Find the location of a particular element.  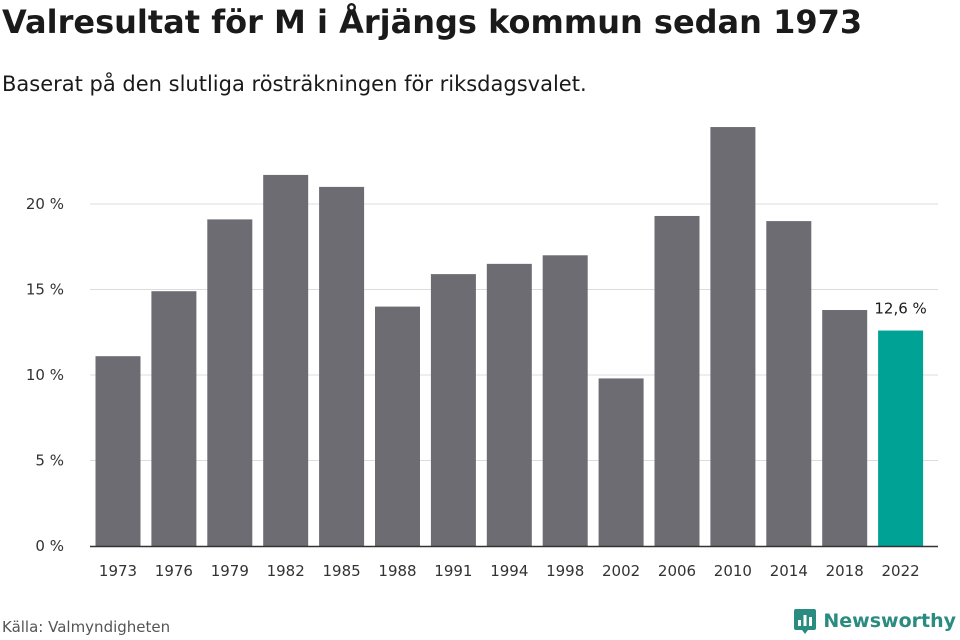

y-tick-label: 10 % is located at coordinates (45, 375).